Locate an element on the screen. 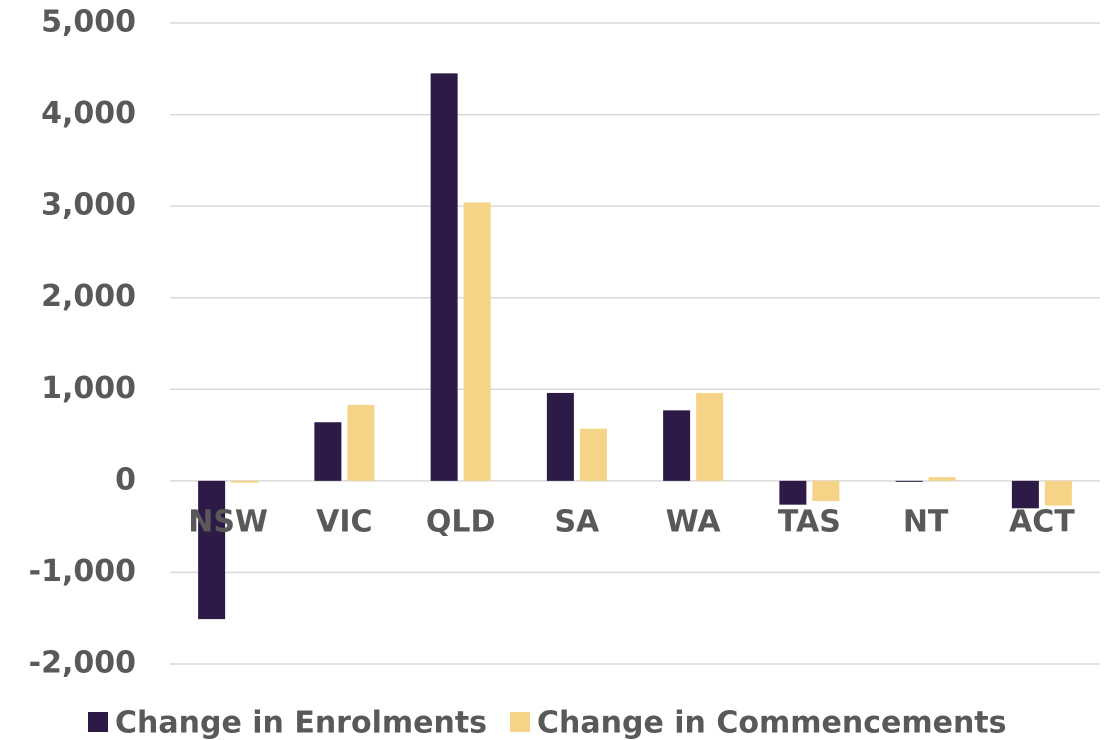 This screenshot has height=740, width=1110. x-tick-label: QLD is located at coordinates (461, 521).